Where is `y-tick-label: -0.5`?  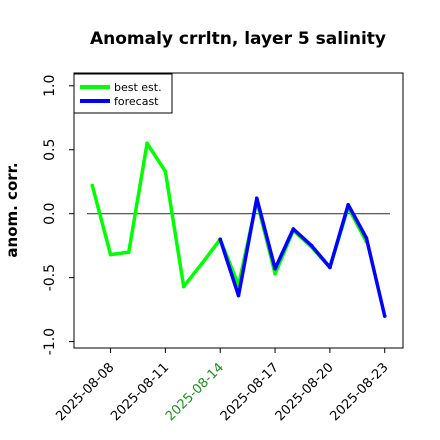 y-tick-label: -0.5 is located at coordinates (50, 277).